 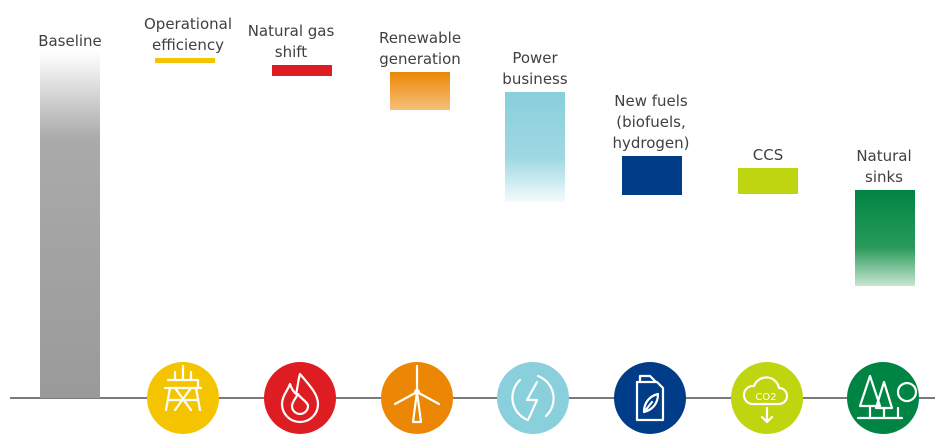 What do you see at coordinates (768, 155) in the screenshot?
I see `lever-label: CCS` at bounding box center [768, 155].